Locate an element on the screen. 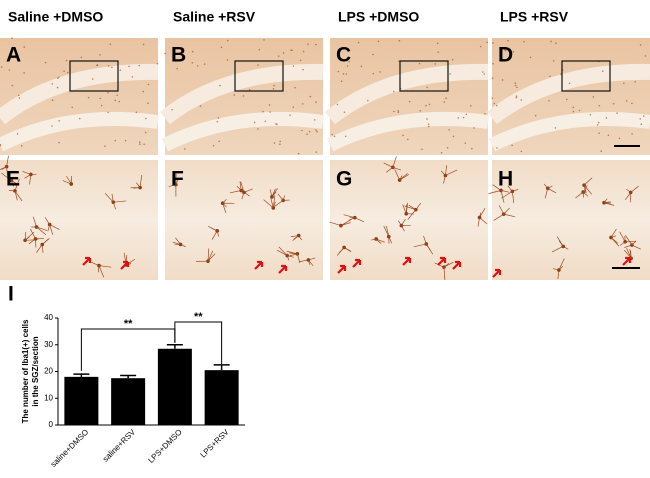  y-tick-label: 40 is located at coordinates (48, 317).